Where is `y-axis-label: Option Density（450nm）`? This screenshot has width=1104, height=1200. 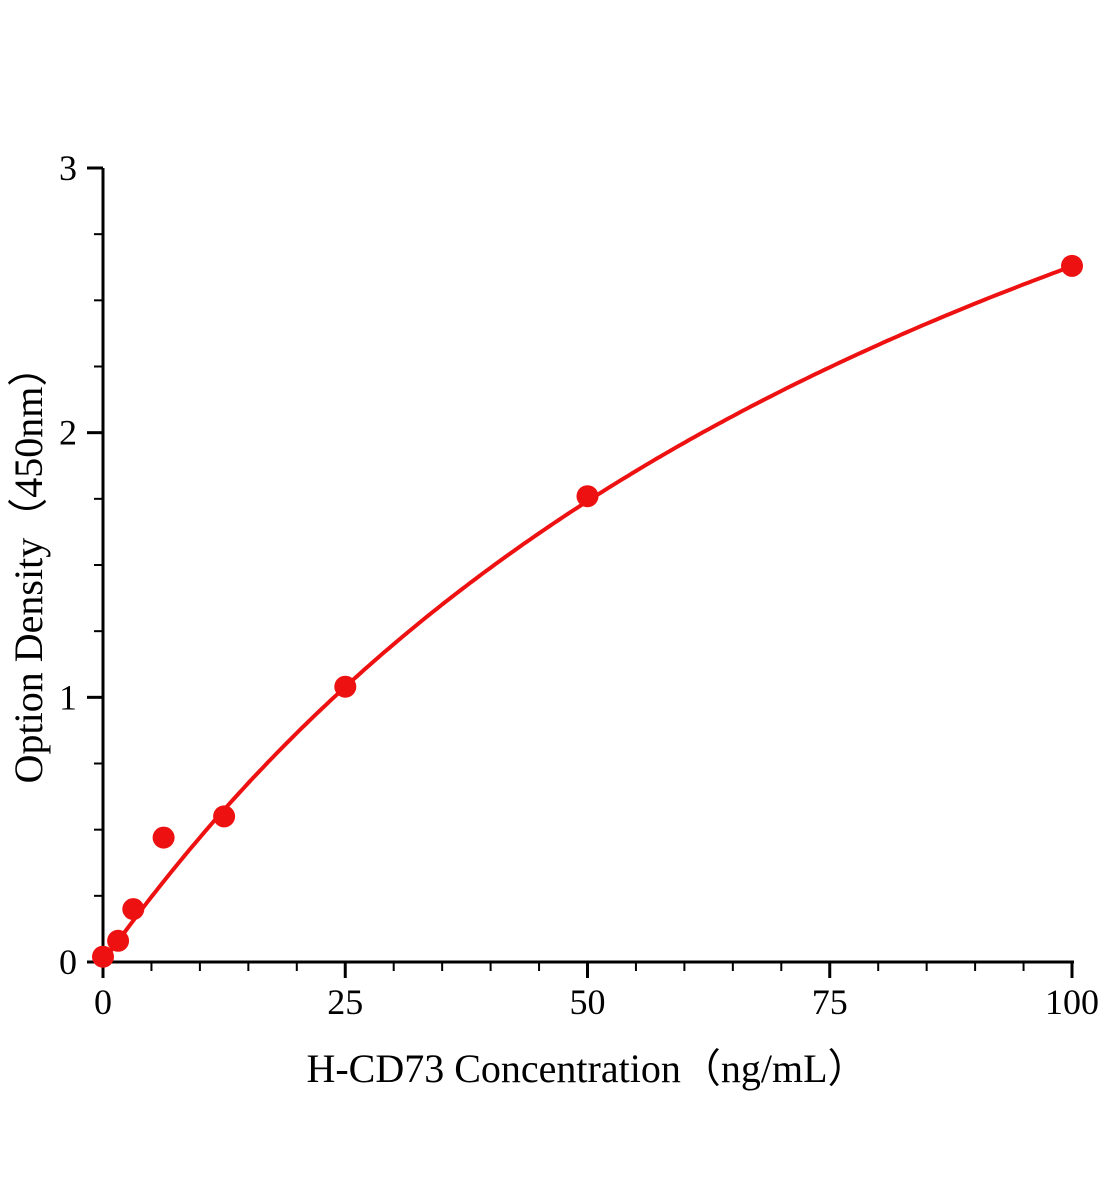 y-axis-label: Option Density（450nm） is located at coordinates (28, 565).